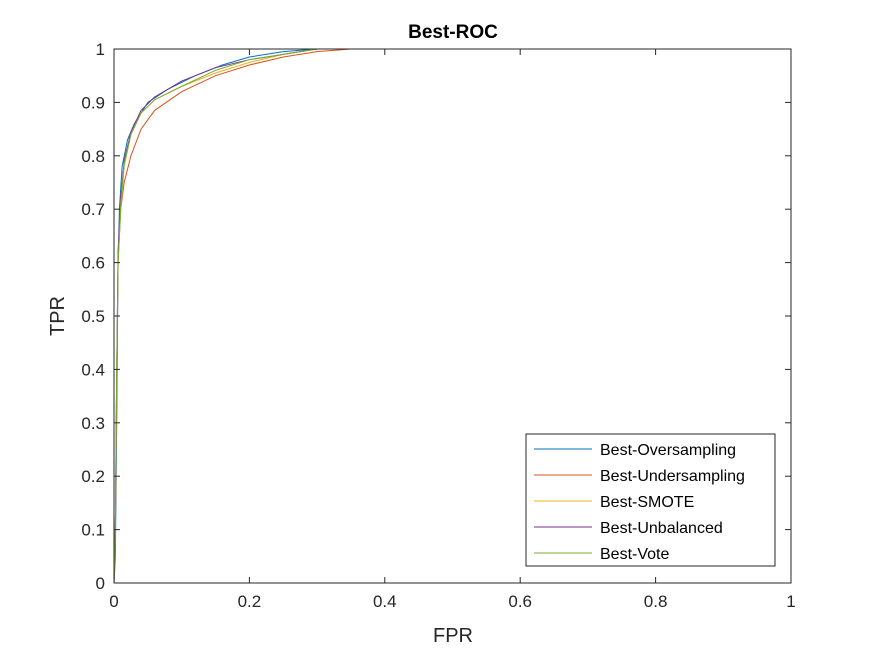  I want to click on legend-label-4: Best-Unbalanced, so click(661, 528).